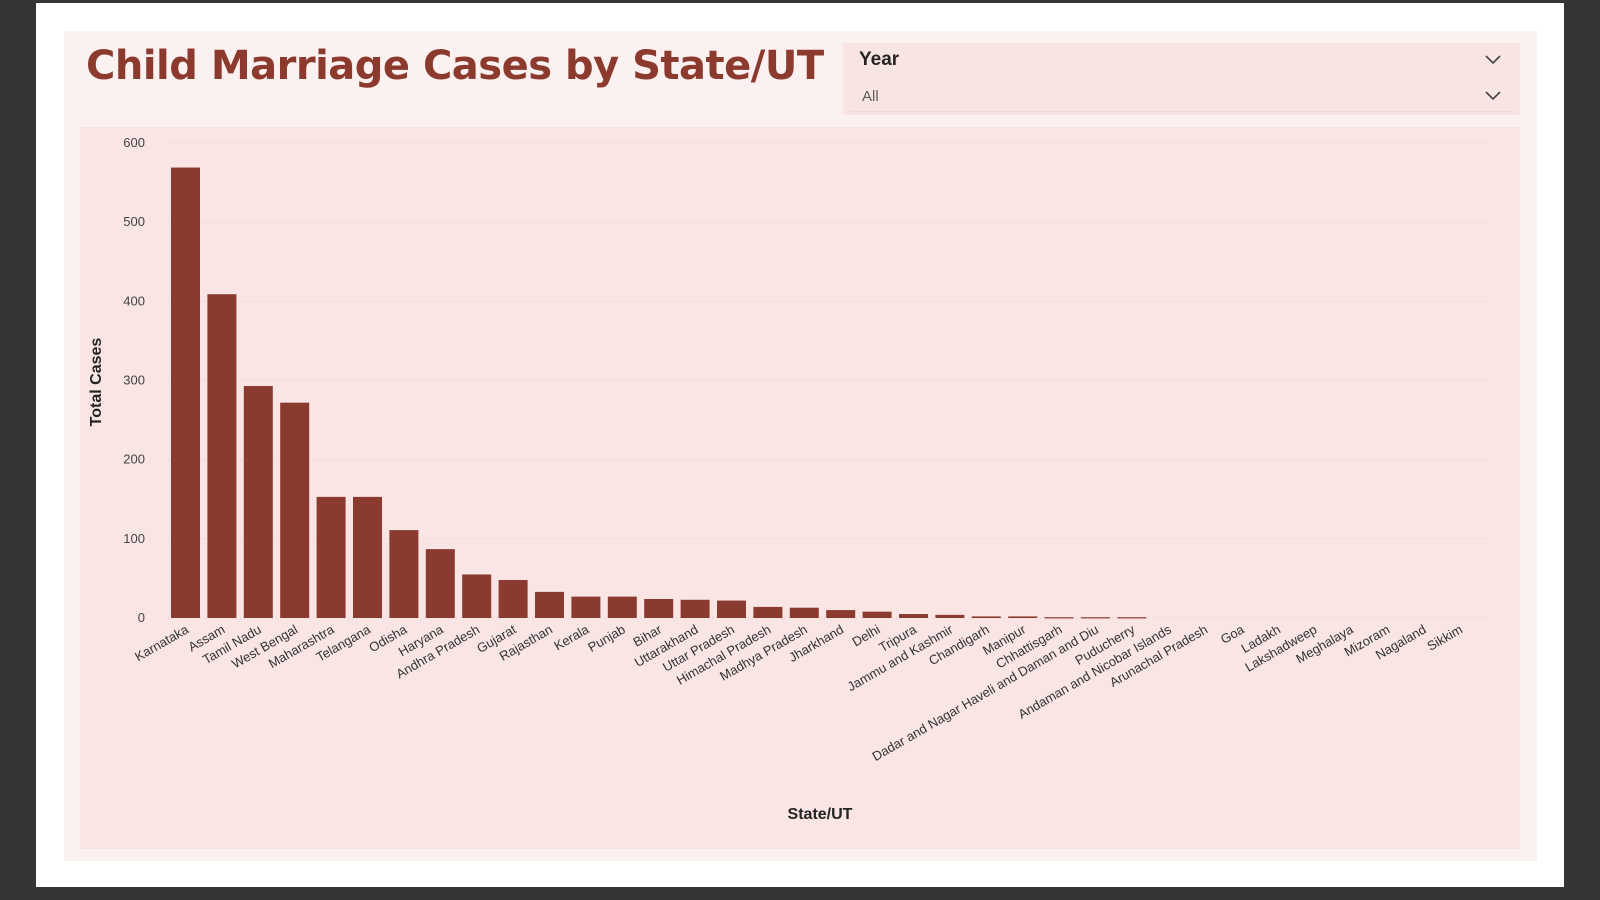 The height and width of the screenshot is (900, 1600). What do you see at coordinates (606, 638) in the screenshot?
I see `x-tick-label: Punjab` at bounding box center [606, 638].